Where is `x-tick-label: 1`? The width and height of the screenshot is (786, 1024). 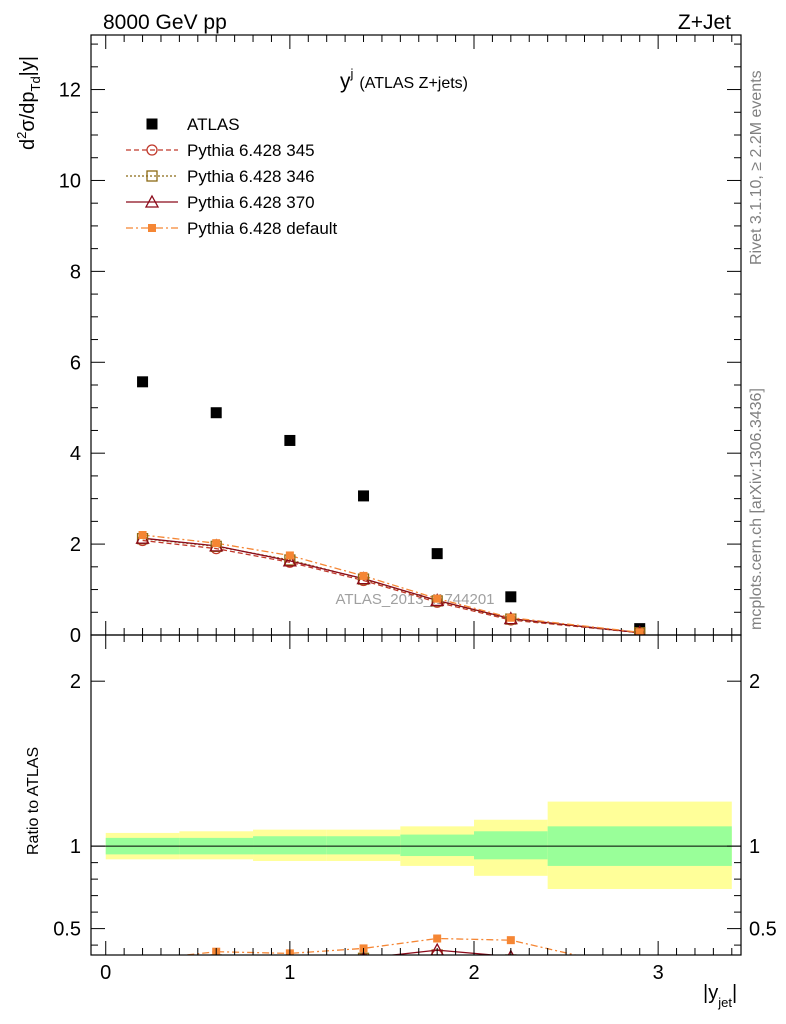 x-tick-label: 1 is located at coordinates (289, 973).